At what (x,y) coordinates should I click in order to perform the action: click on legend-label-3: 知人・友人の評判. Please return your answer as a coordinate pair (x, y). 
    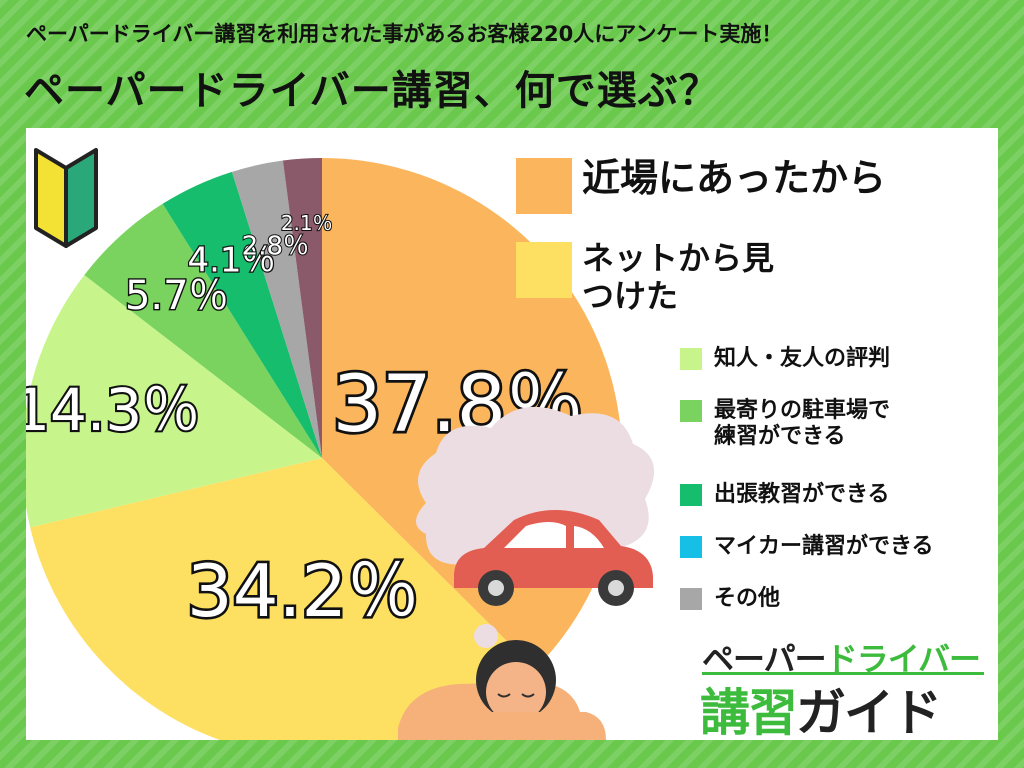
    Looking at the image, I should click on (802, 358).